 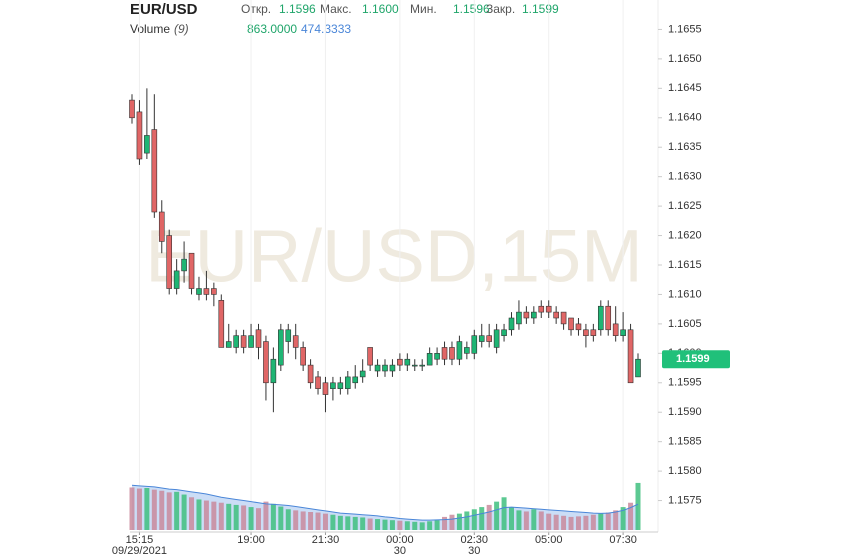 What do you see at coordinates (423, 9) in the screenshot?
I see `legend-label: Мин.` at bounding box center [423, 9].